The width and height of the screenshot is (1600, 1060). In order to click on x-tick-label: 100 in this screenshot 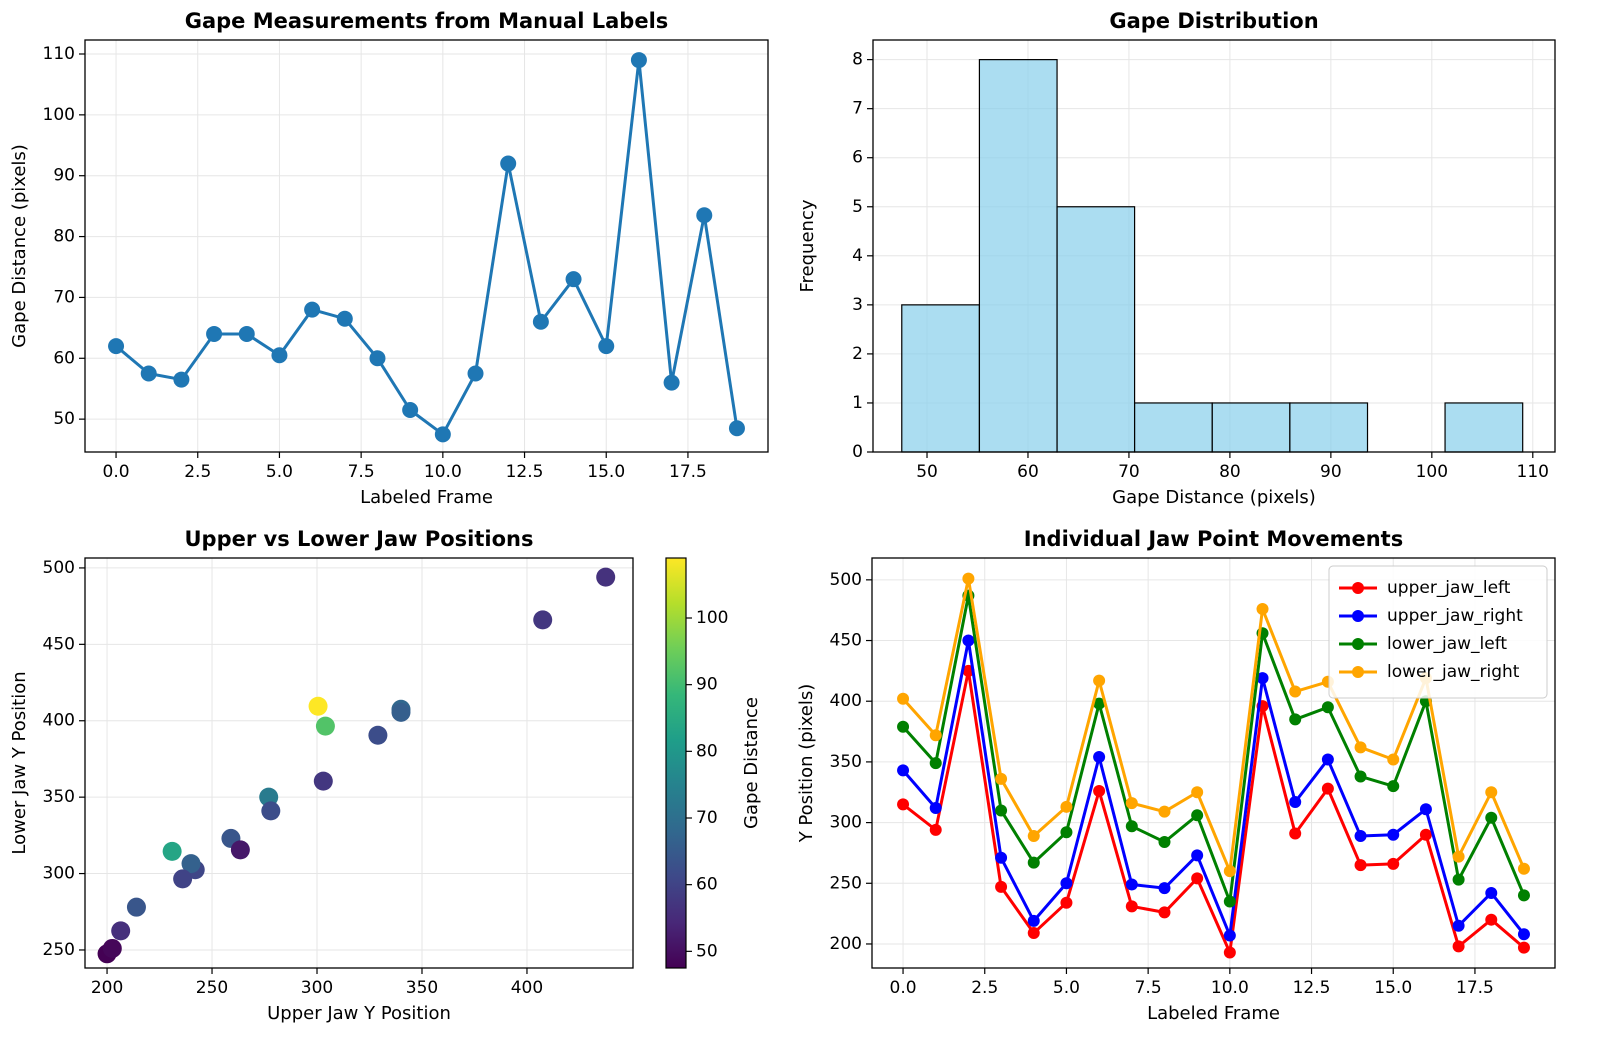, I will do `click(1432, 472)`.